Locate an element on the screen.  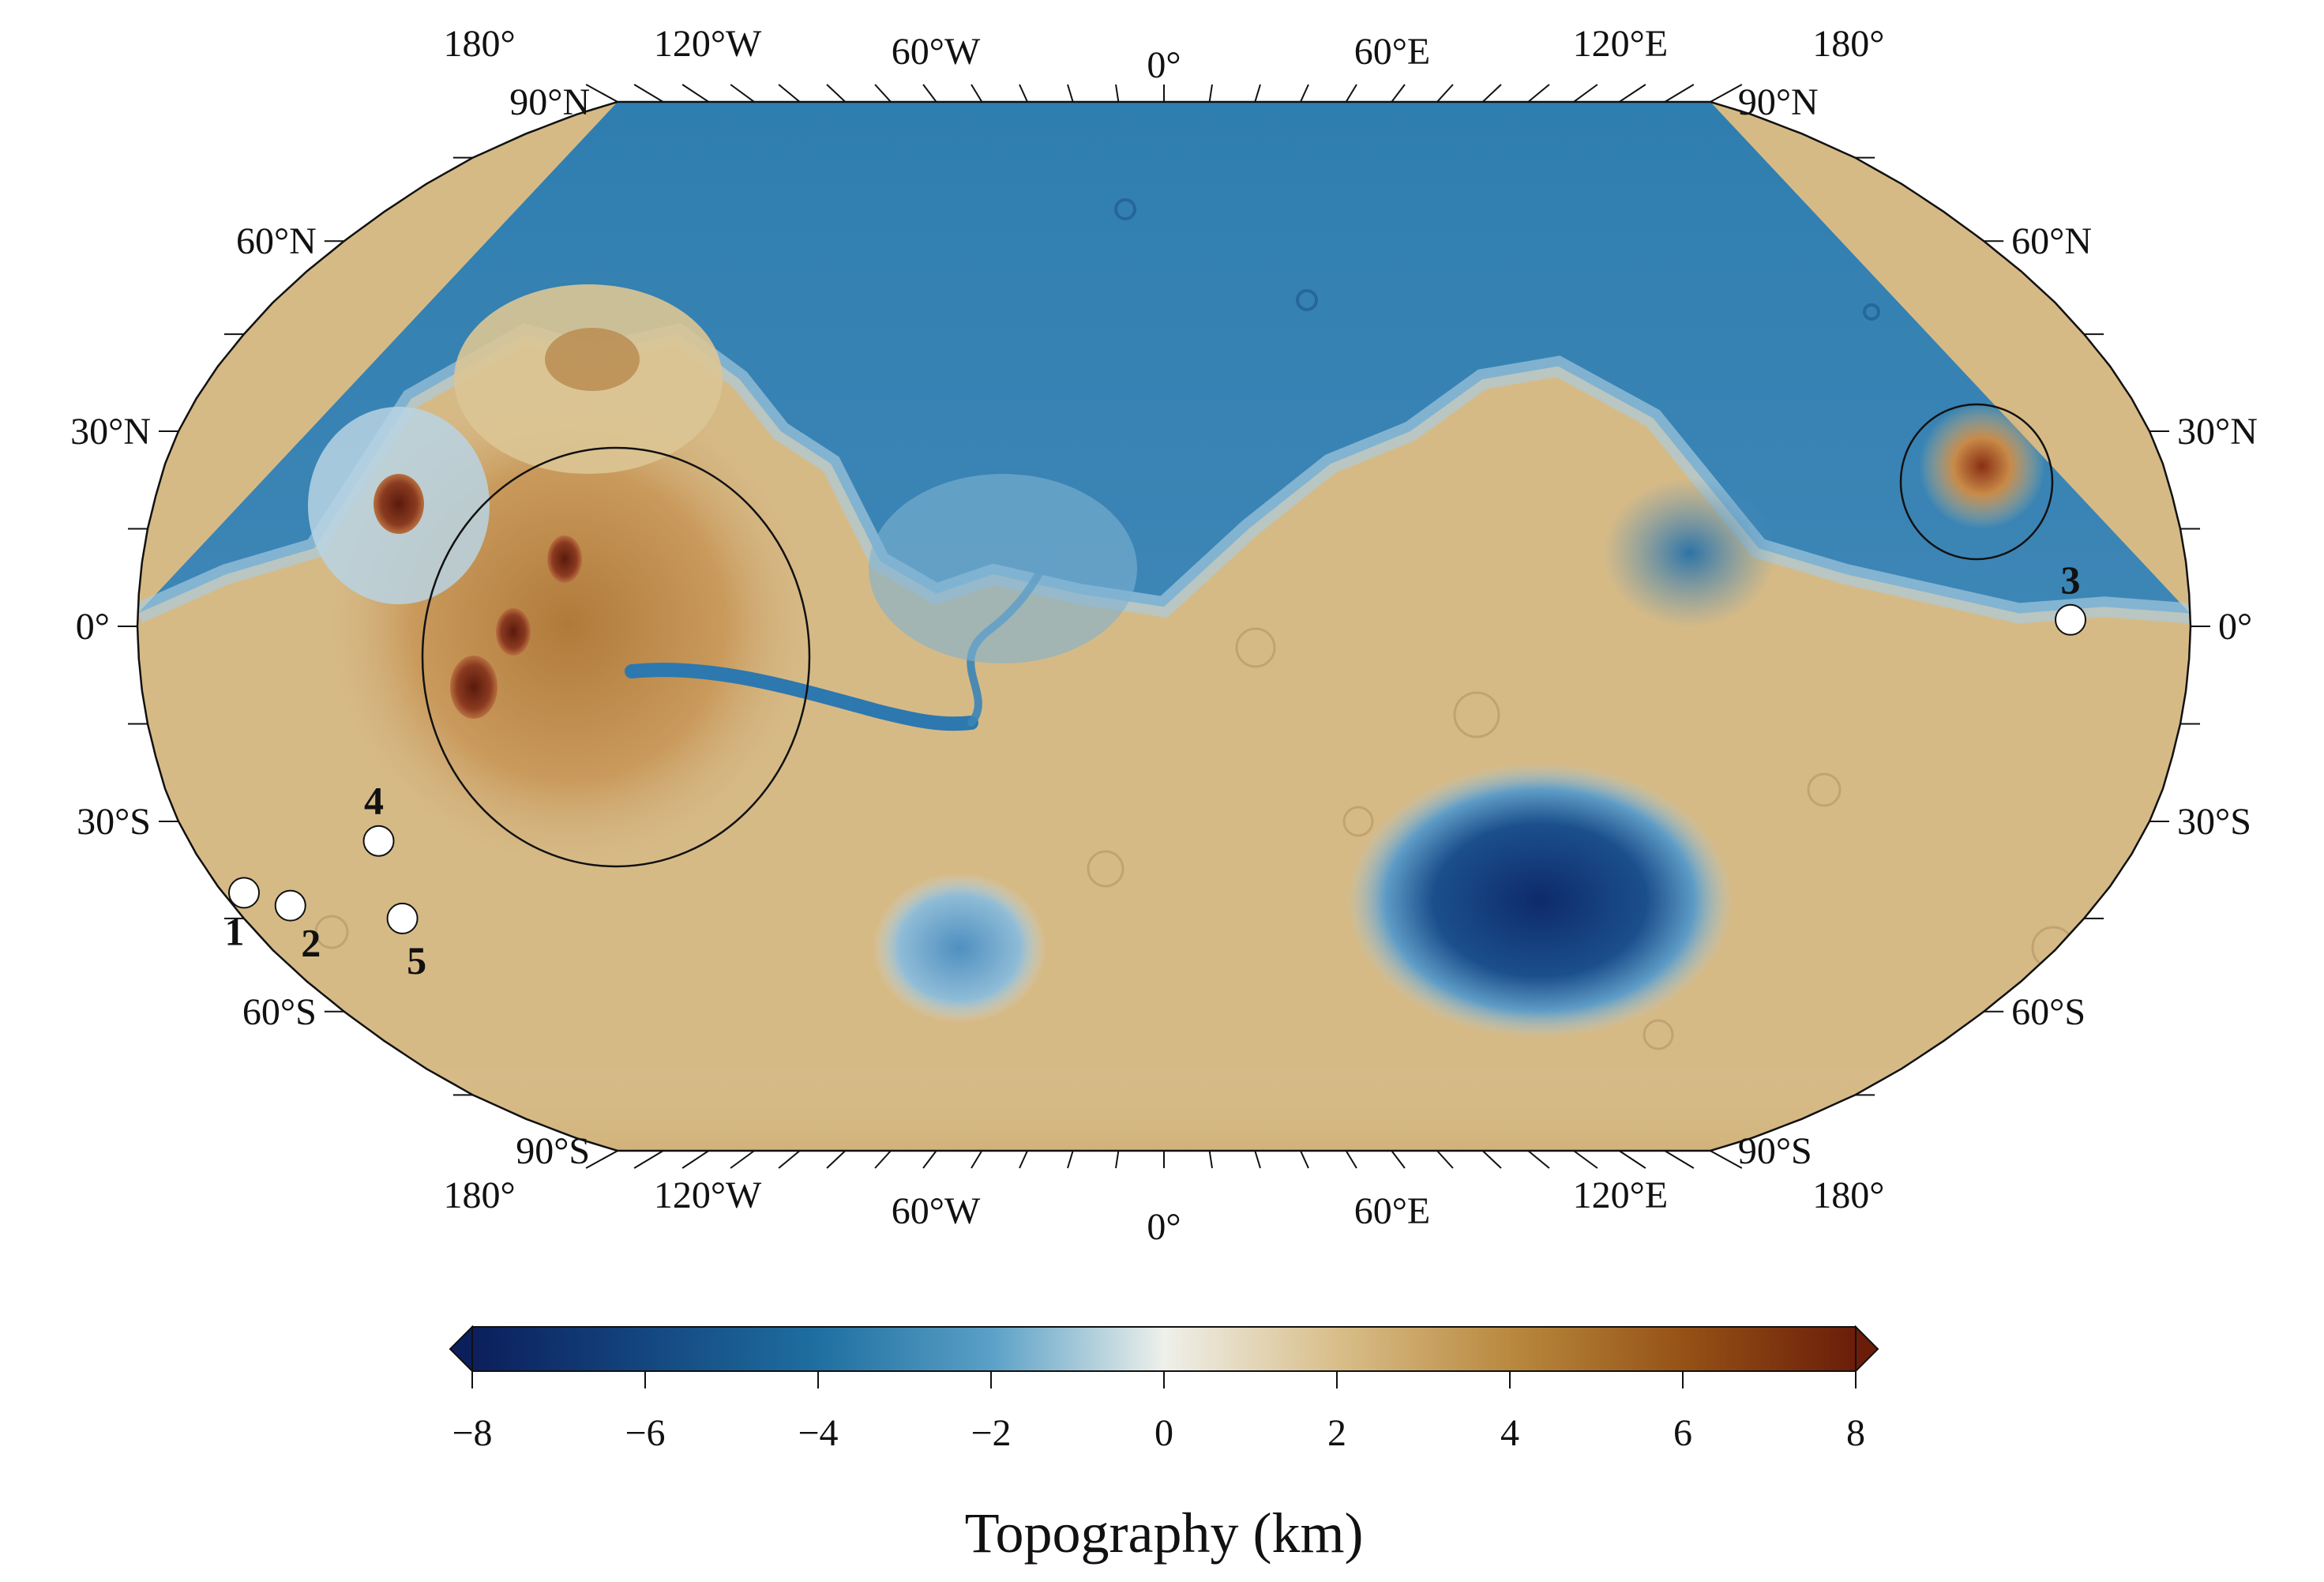
lon-label-bottom: 60°E is located at coordinates (1392, 1211).